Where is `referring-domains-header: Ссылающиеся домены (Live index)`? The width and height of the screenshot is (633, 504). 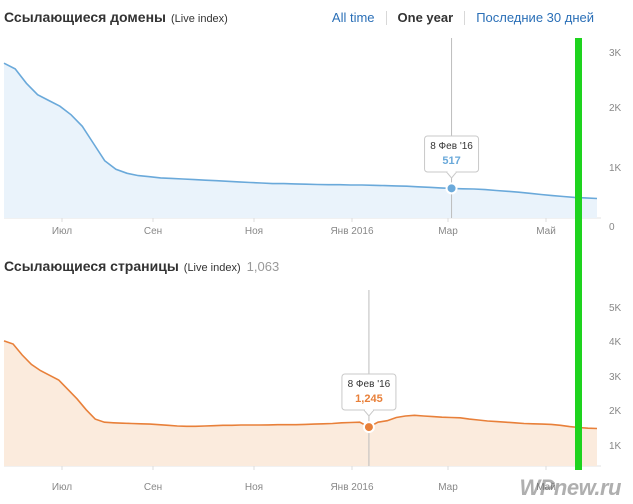 referring-domains-header: Ссылающиеся домены (Live index) is located at coordinates (116, 19).